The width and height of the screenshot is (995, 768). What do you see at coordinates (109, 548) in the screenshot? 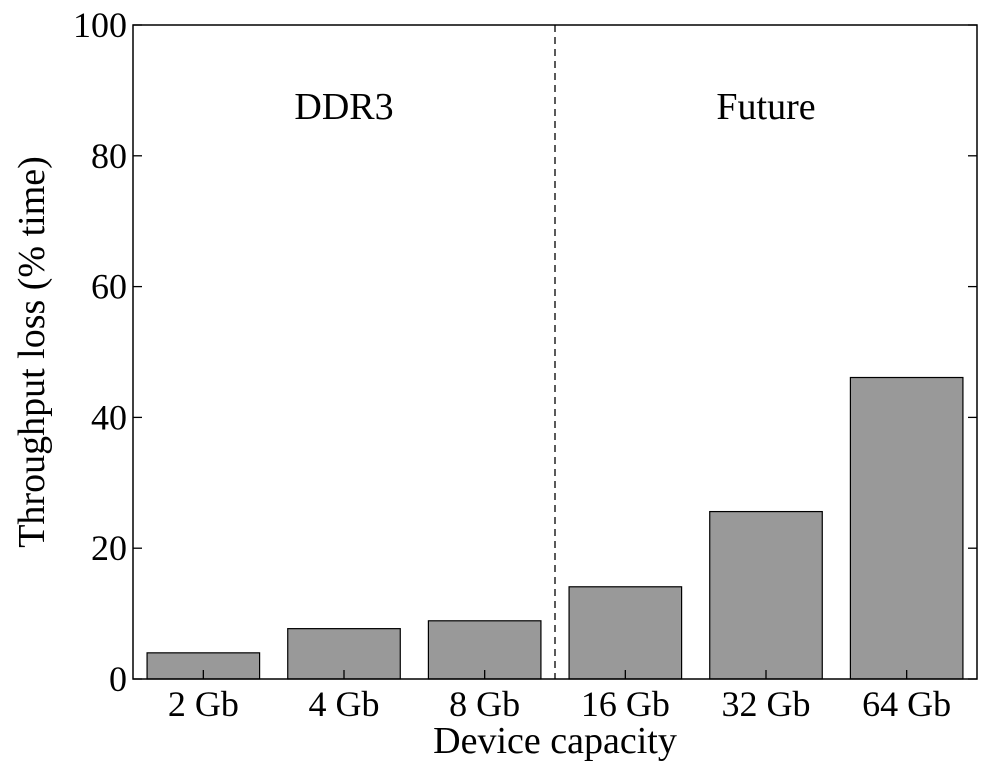
I see `y-tick-label: 20` at bounding box center [109, 548].